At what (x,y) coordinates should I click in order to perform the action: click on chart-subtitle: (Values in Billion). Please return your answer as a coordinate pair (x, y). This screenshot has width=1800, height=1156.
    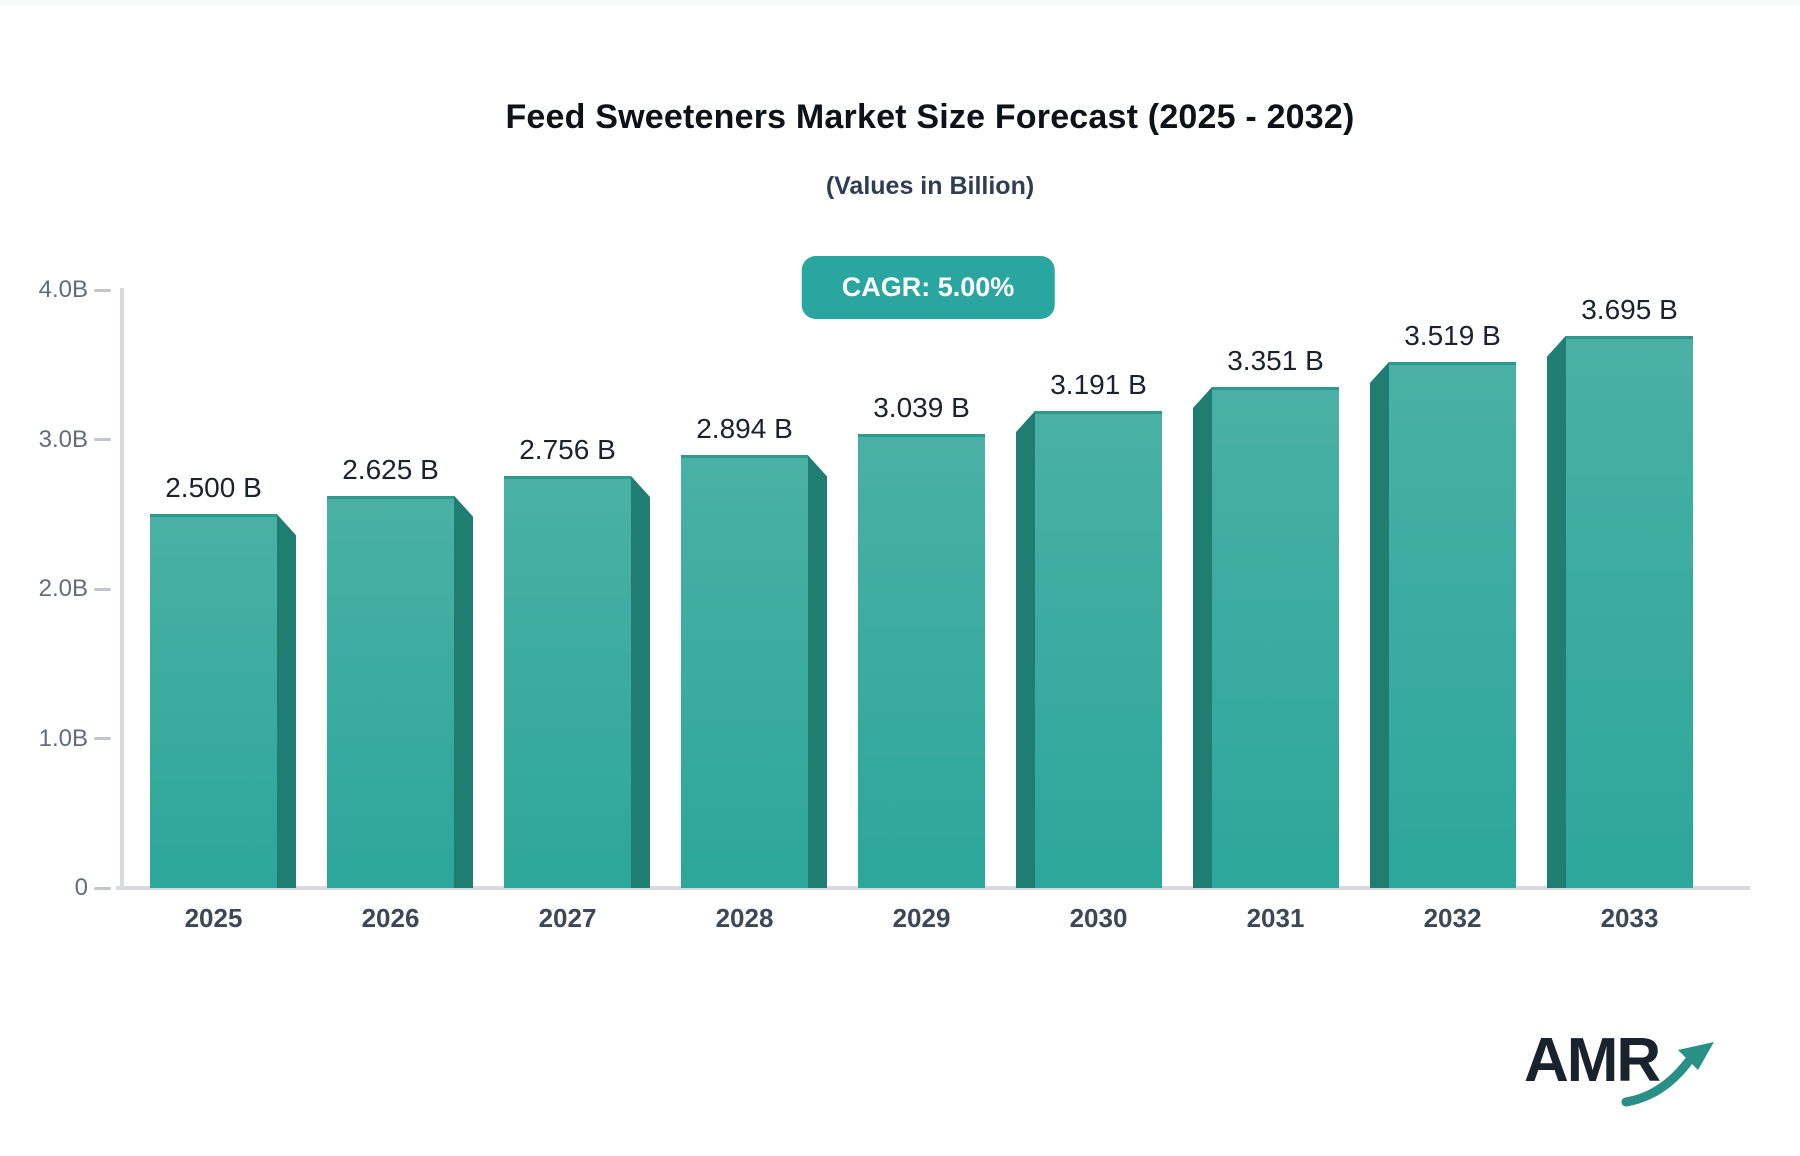
    Looking at the image, I should click on (930, 186).